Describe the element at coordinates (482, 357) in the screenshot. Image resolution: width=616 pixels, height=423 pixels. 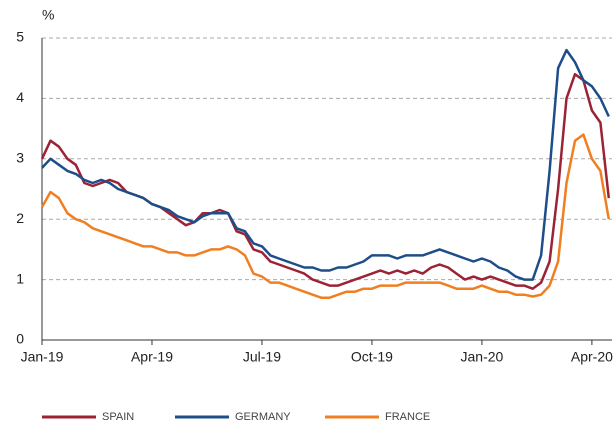
I see `x-tick-label: Jan-20` at that location.